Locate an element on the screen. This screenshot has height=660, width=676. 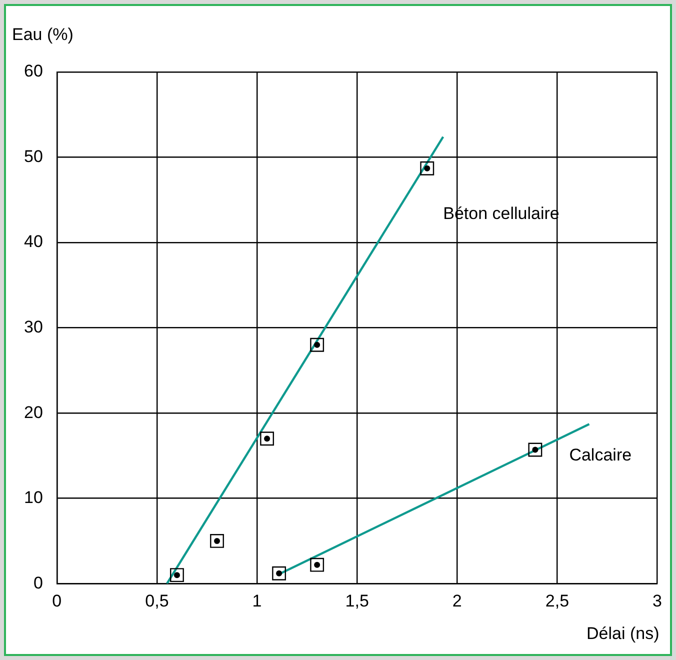
x-tick-label: 1,5 is located at coordinates (357, 600).